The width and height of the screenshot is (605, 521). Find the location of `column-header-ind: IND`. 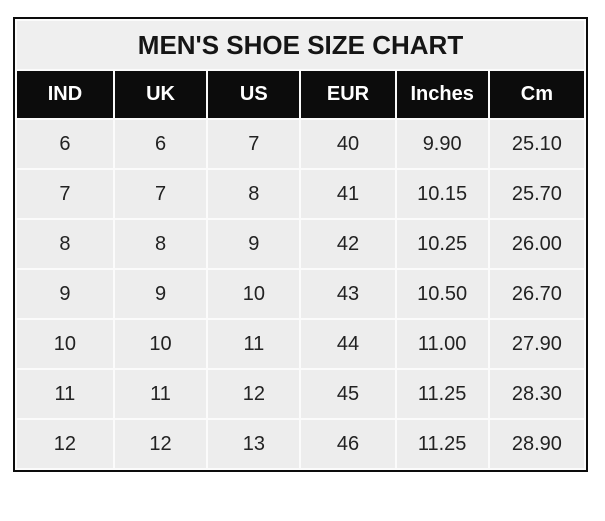

column-header-ind: IND is located at coordinates (65, 94).